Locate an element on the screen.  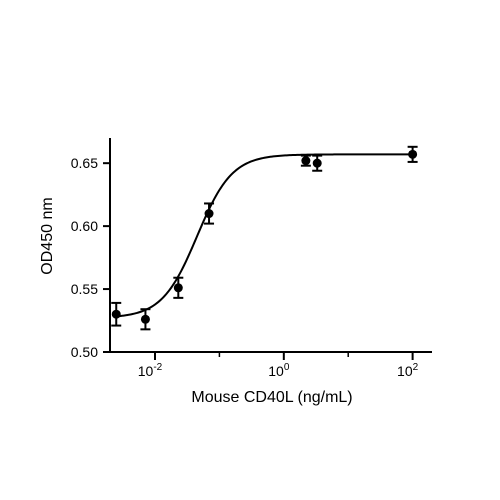
x-tick-label: 100 is located at coordinates (279, 370).